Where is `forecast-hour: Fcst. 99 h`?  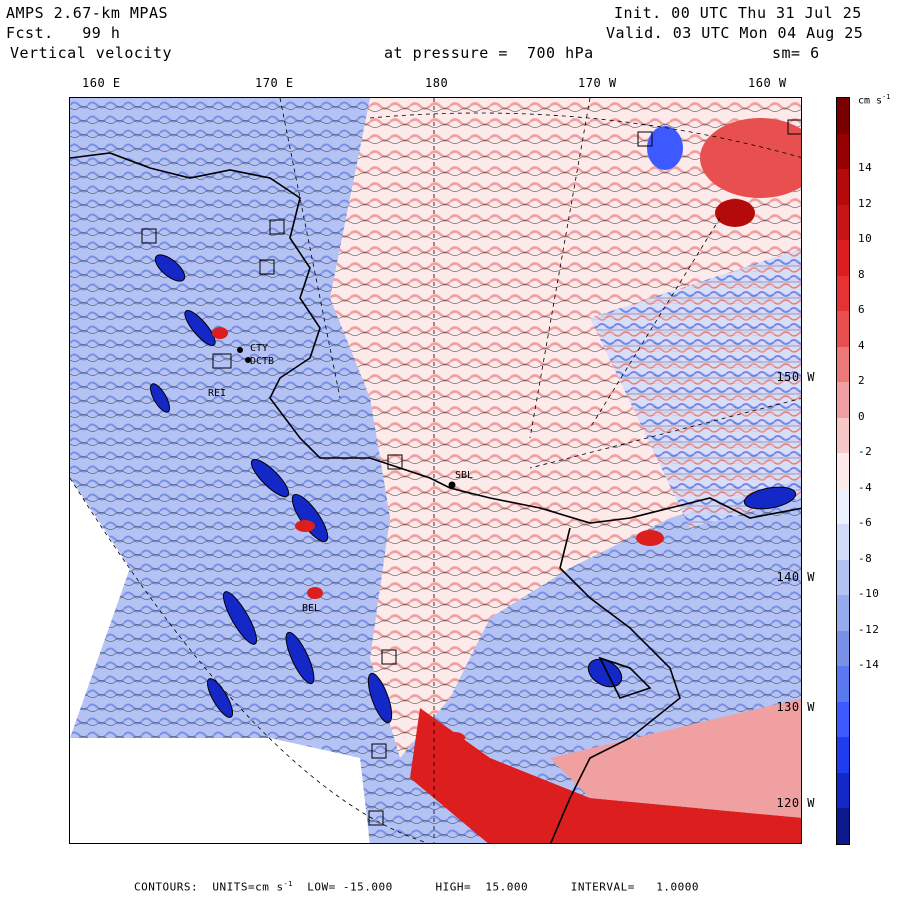 forecast-hour: Fcst. 99 h is located at coordinates (63, 33).